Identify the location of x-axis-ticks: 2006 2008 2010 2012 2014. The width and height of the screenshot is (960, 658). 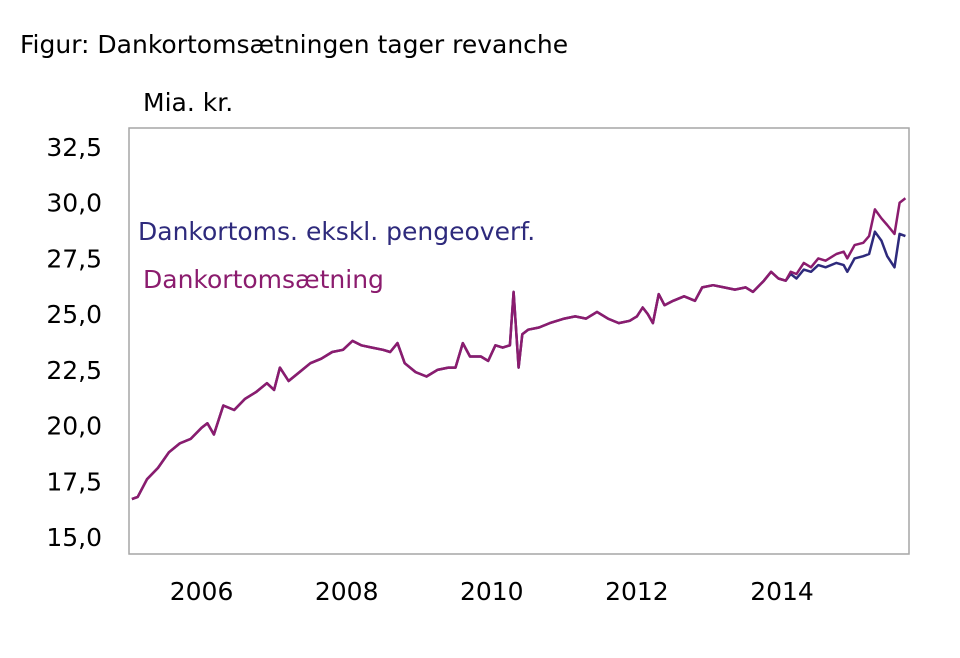
(492, 591).